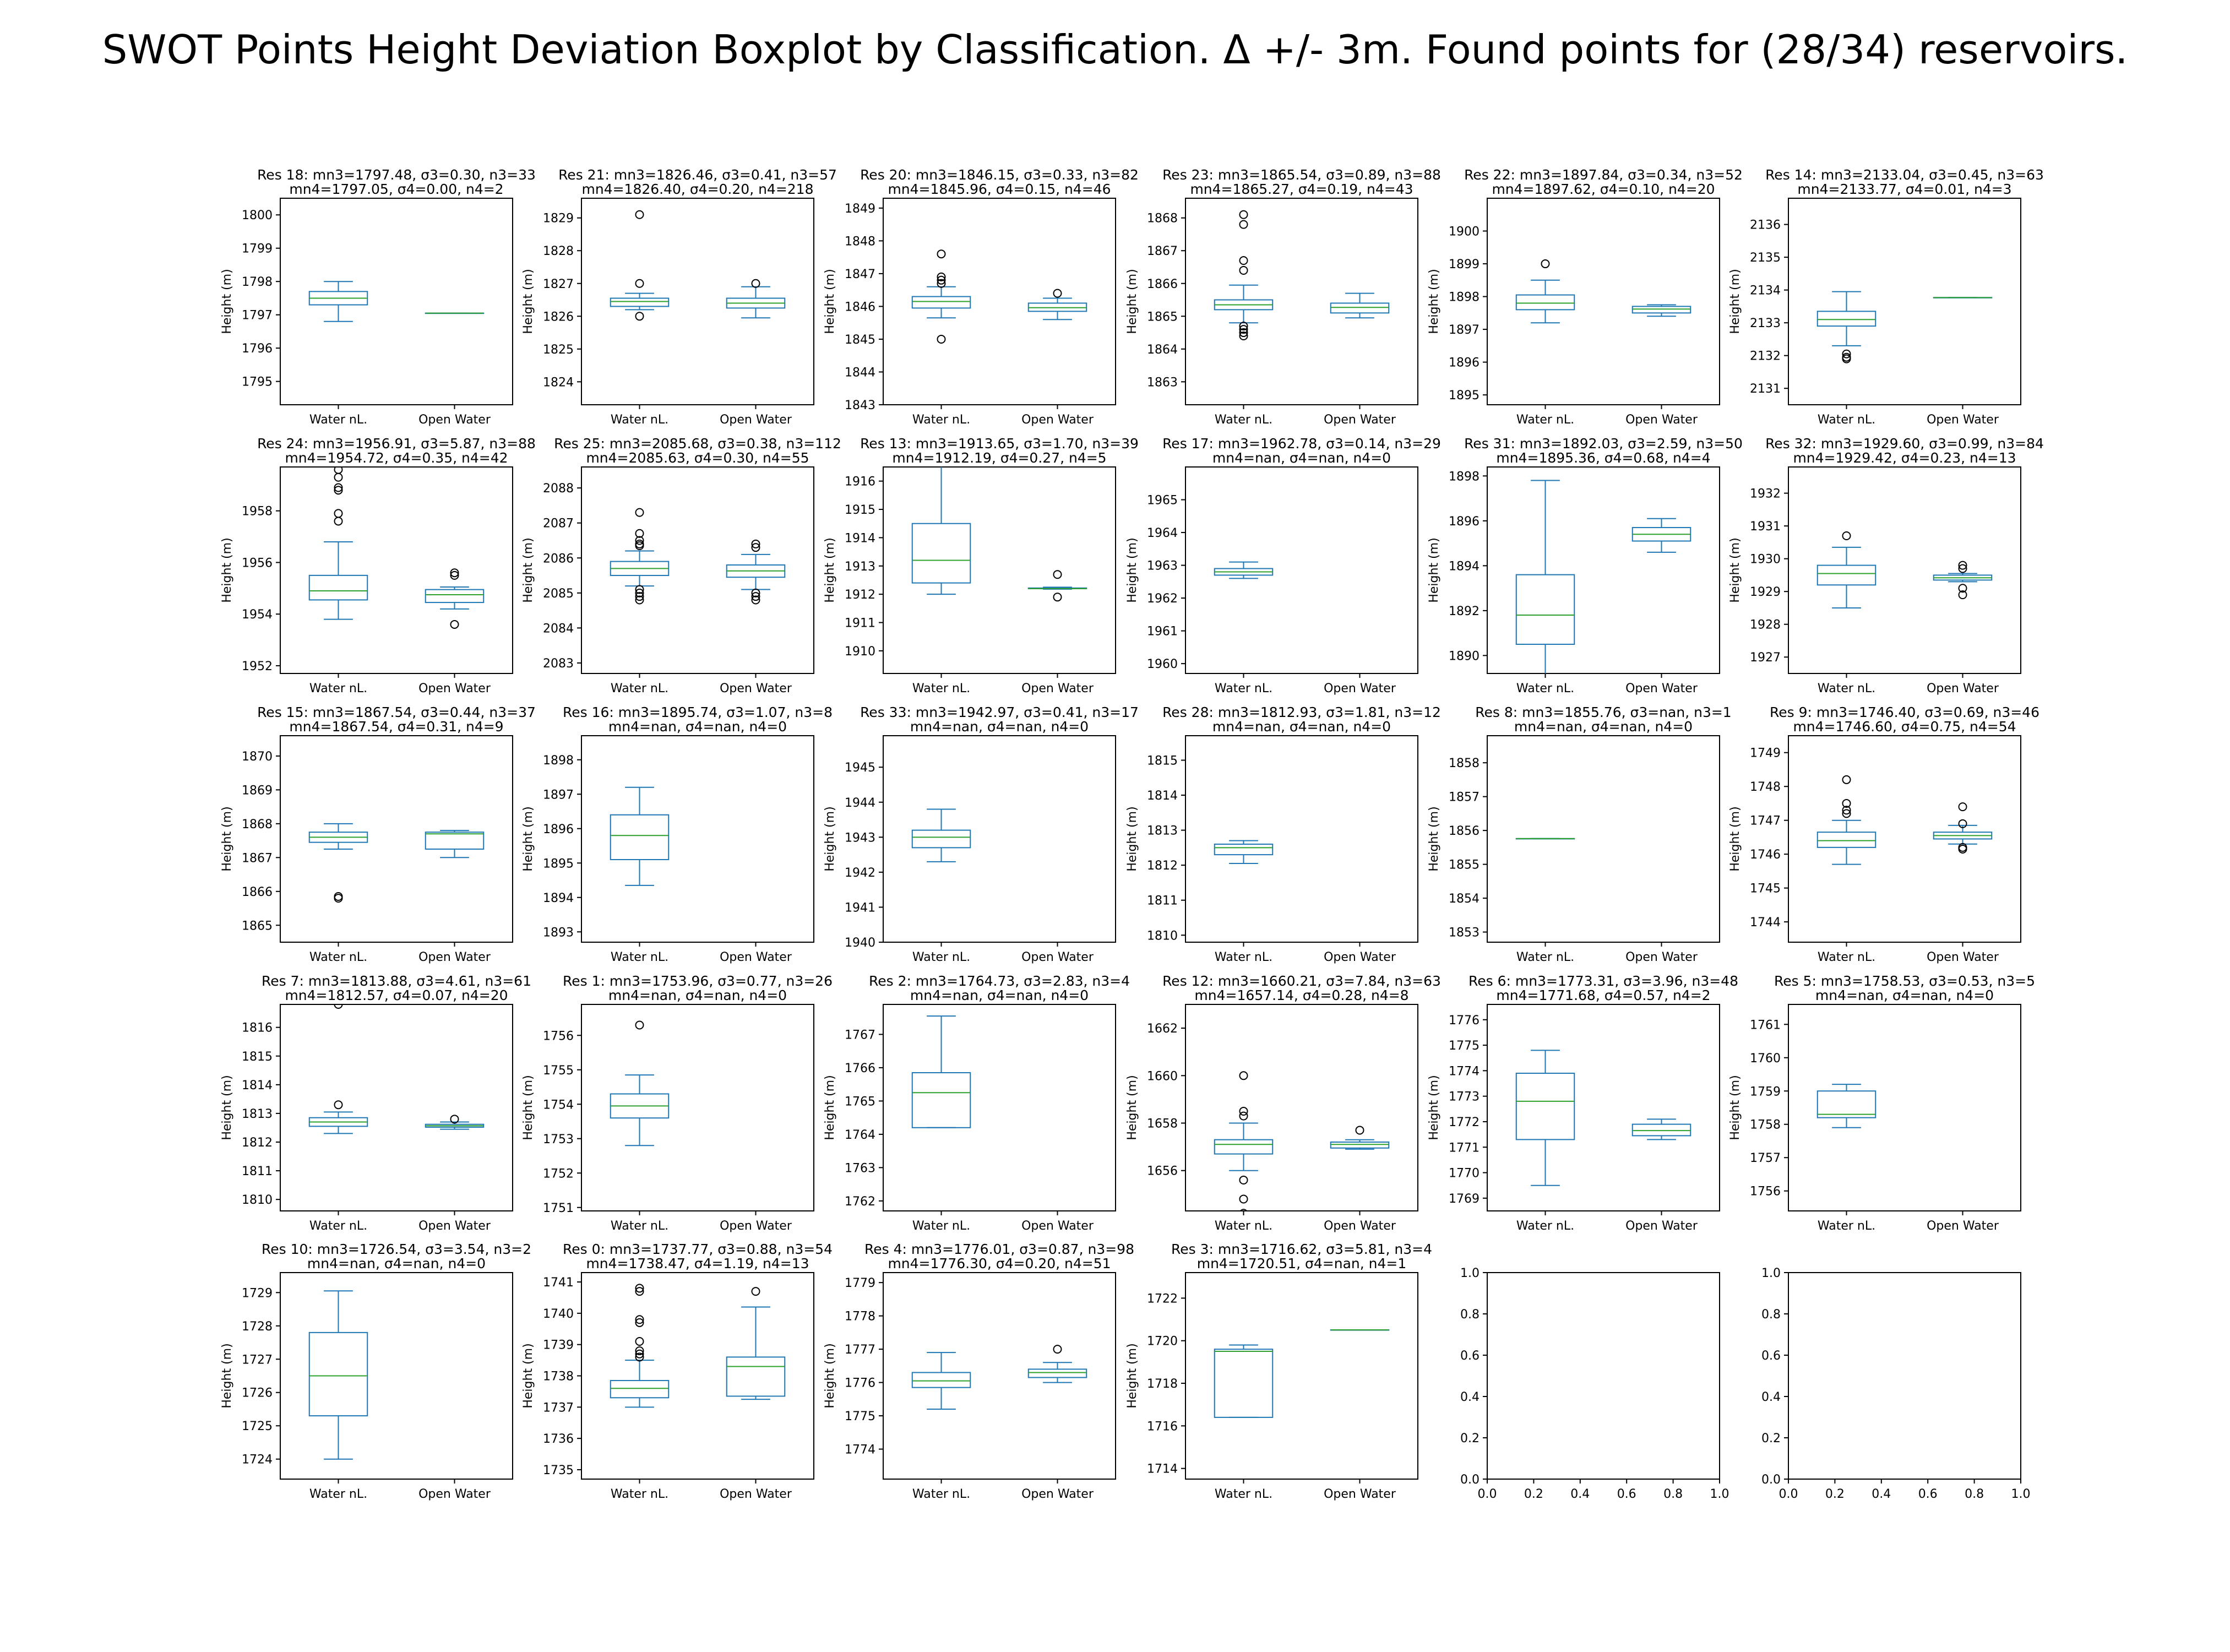  Describe the element at coordinates (1162, 501) in the screenshot. I see `y-tick-label: 1965` at that location.